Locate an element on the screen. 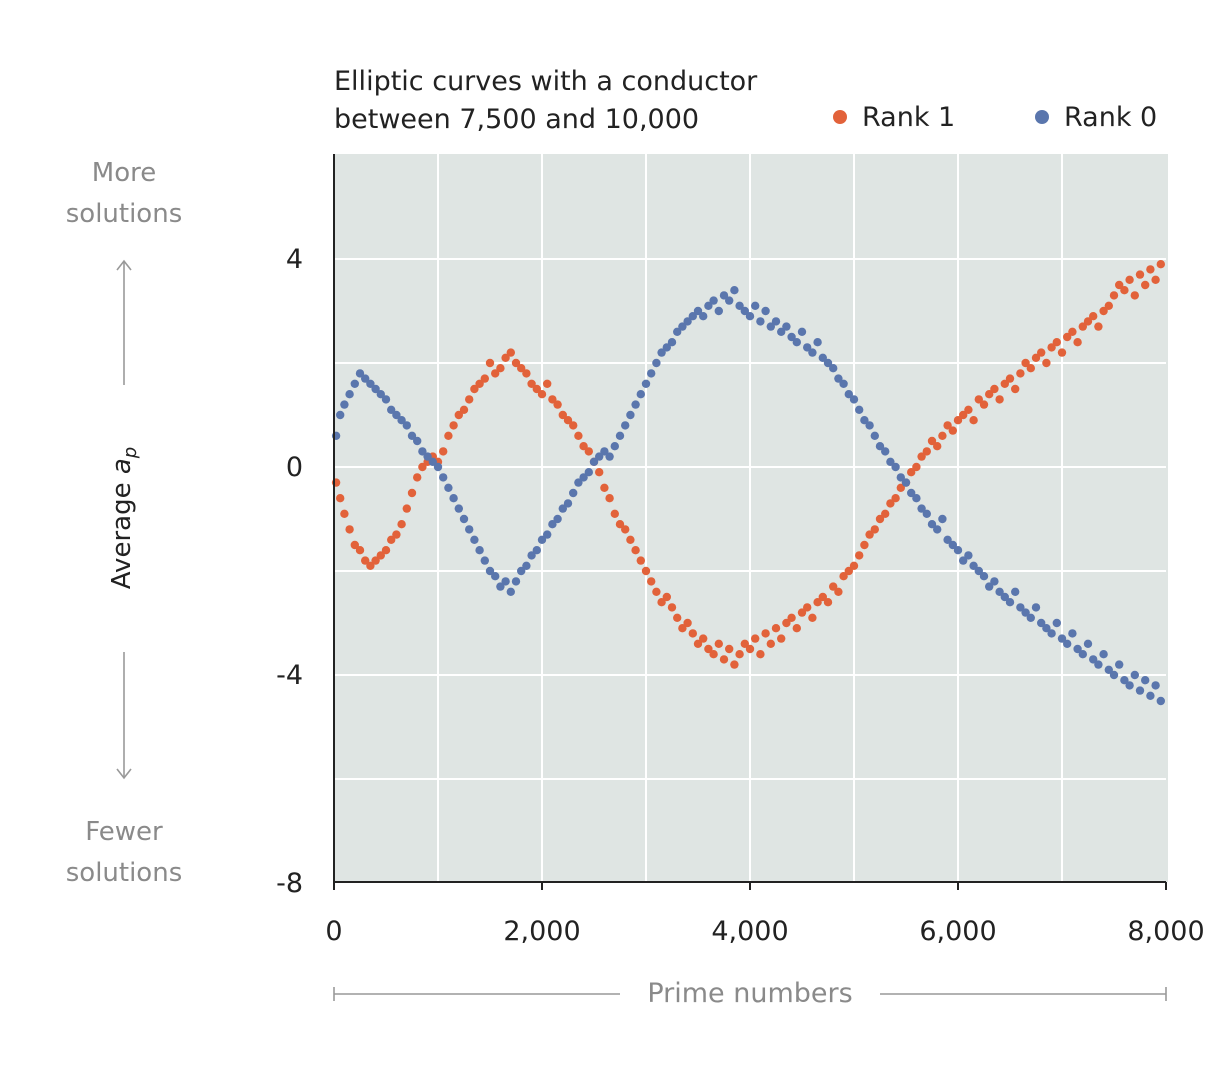 This screenshot has width=1212, height=1082. annotation-more-line-1: More is located at coordinates (124, 173).